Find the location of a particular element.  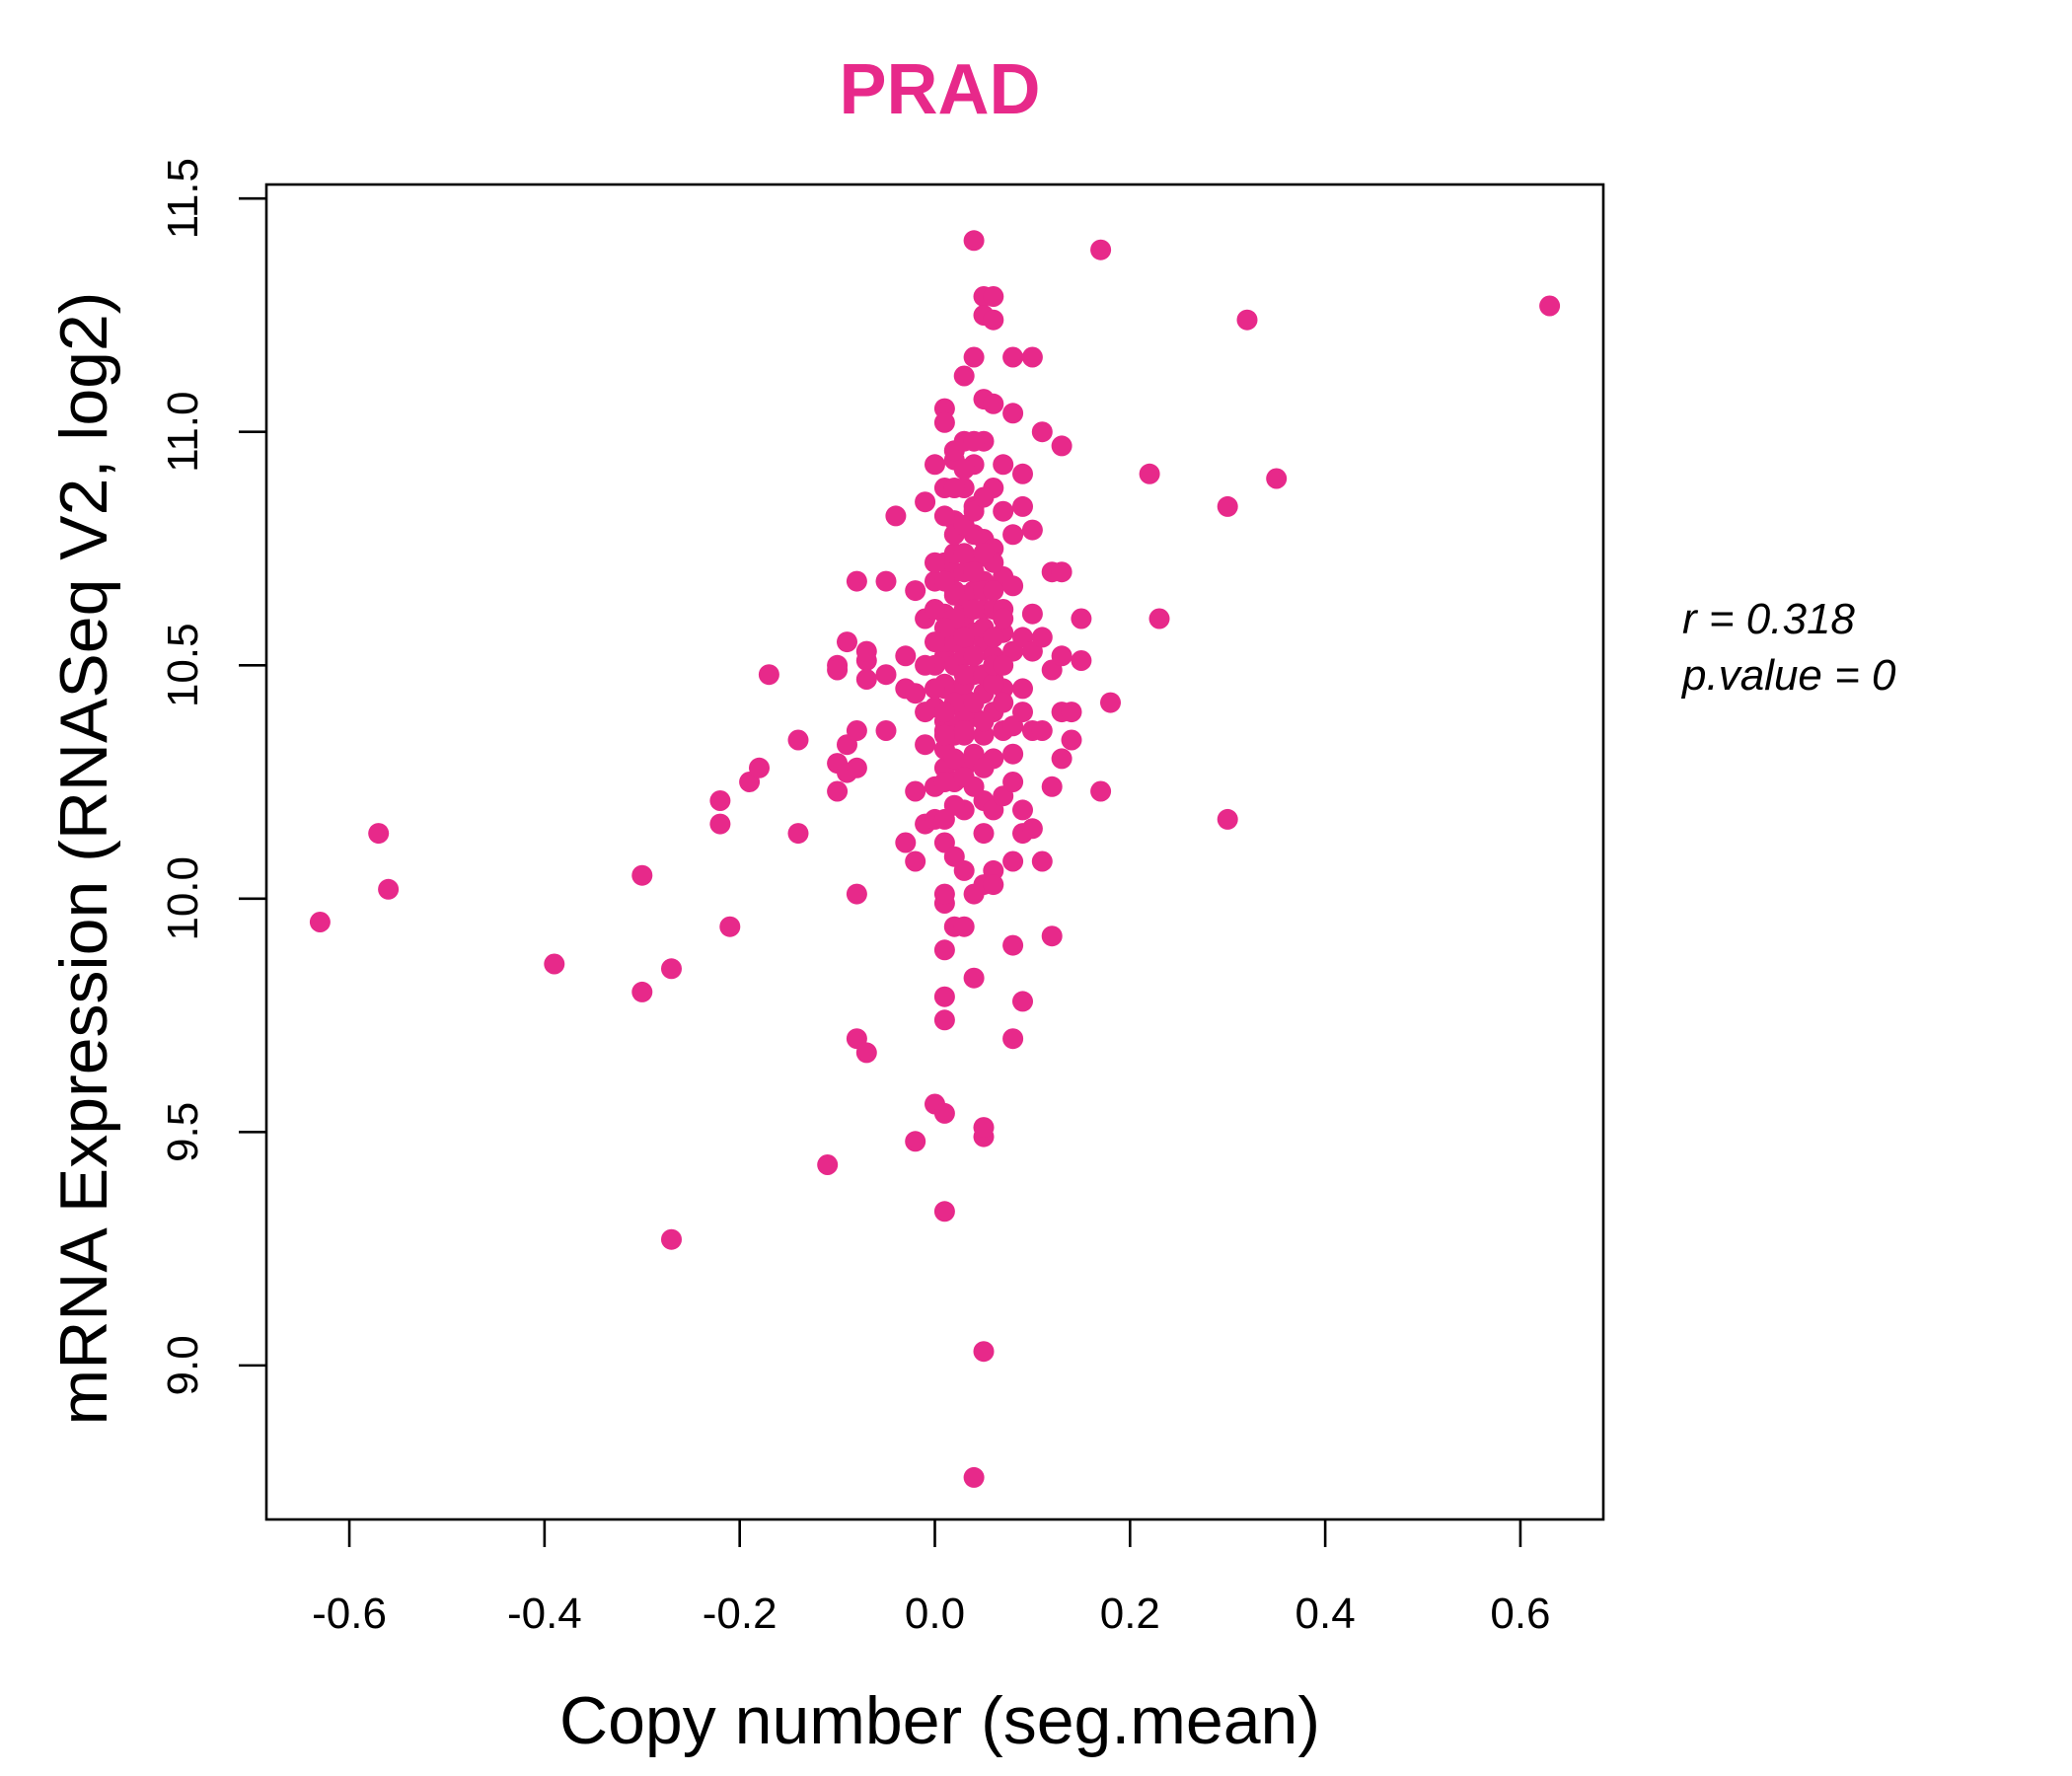

x-tick-label: -0.6 is located at coordinates (350, 1614).